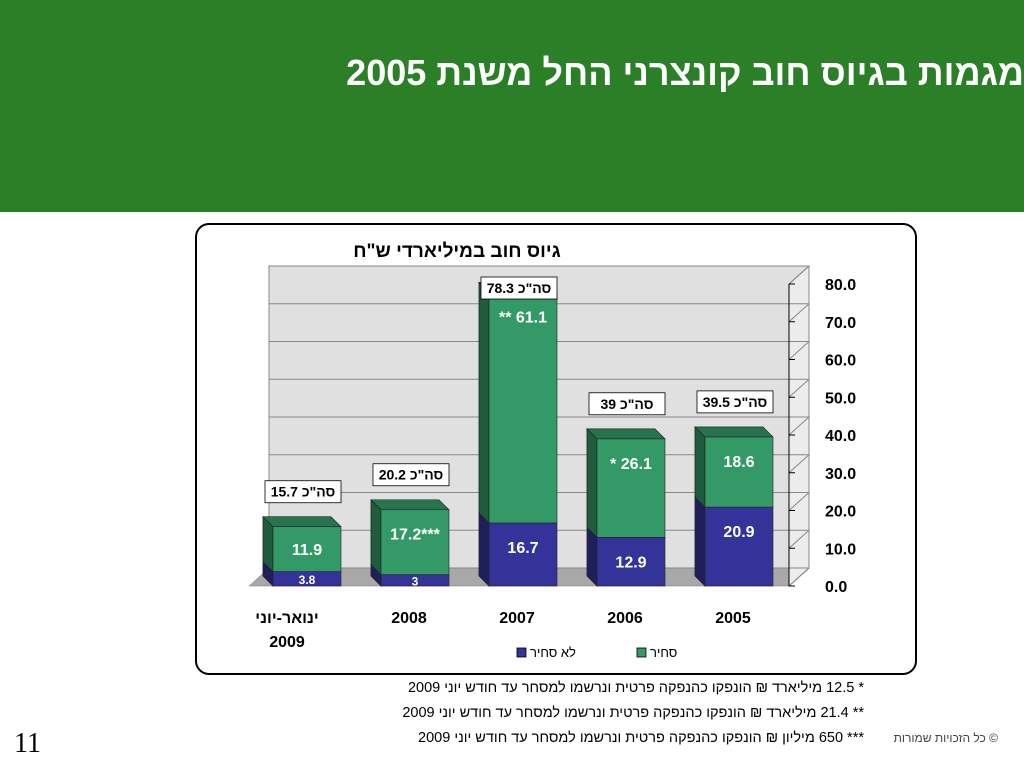 This screenshot has width=1024, height=768. What do you see at coordinates (840, 398) in the screenshot?
I see `y-tick-label: 50.0` at bounding box center [840, 398].